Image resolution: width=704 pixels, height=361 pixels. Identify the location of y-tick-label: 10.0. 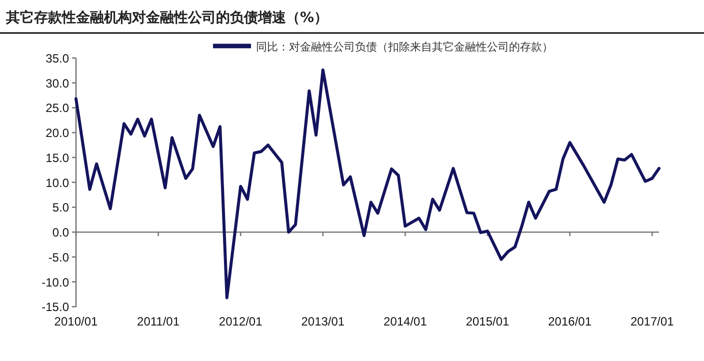
(58, 183).